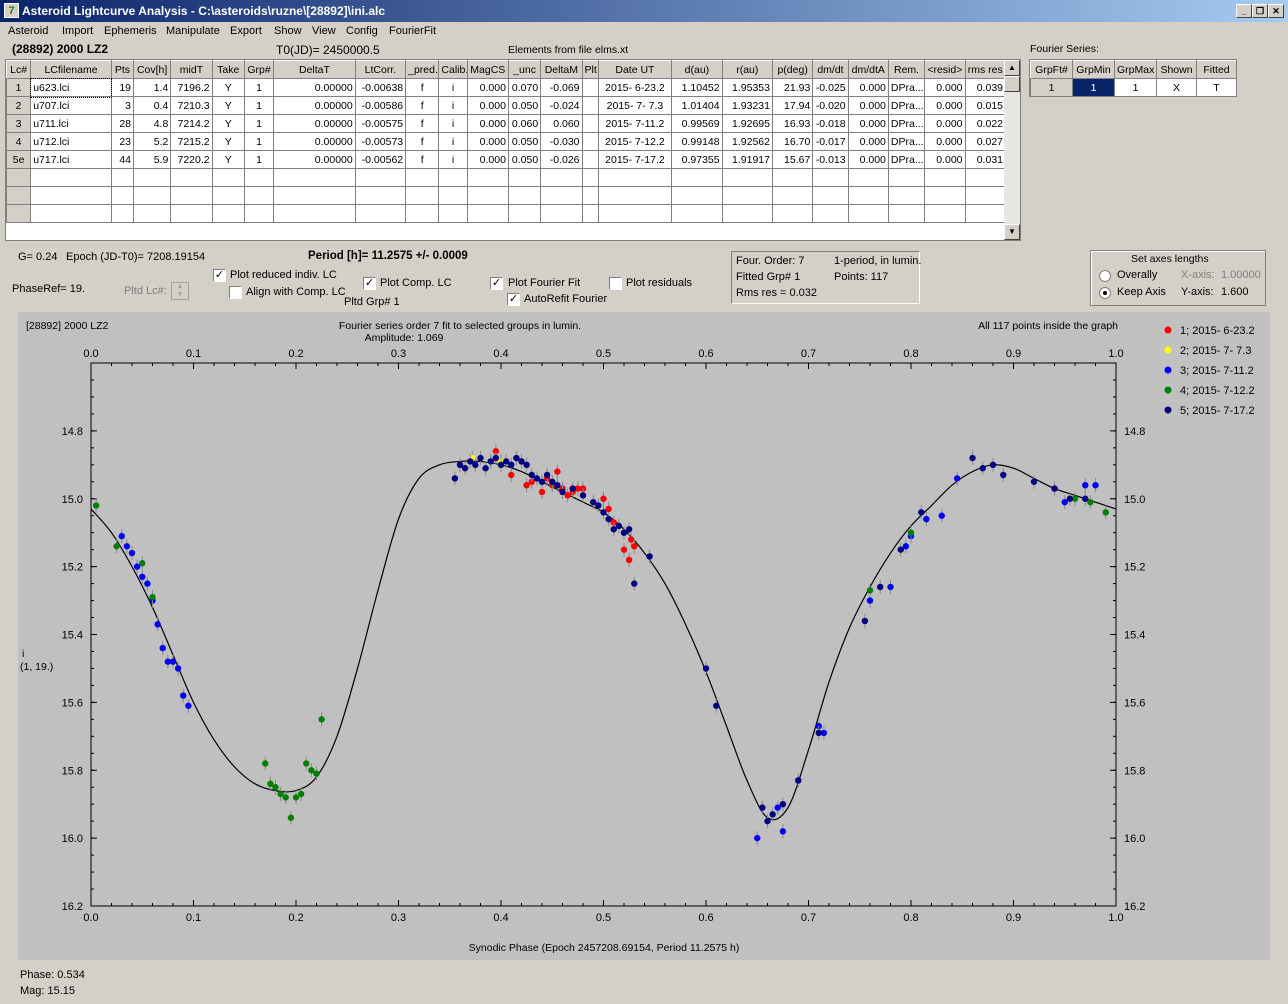 This screenshot has width=1288, height=1004. I want to click on menu-view: View, so click(324, 31).